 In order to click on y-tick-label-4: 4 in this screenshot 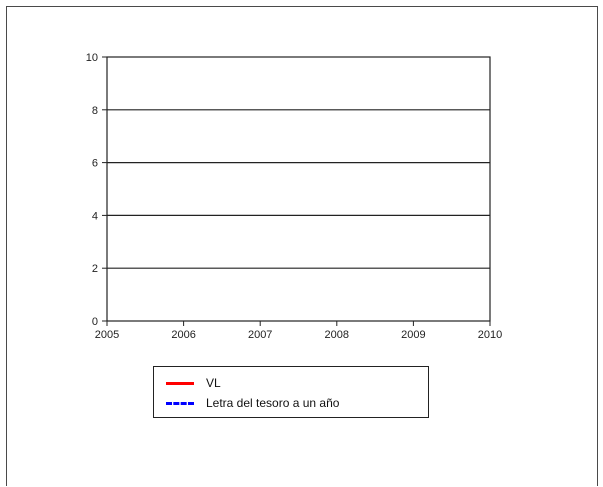, I will do `click(95, 216)`.